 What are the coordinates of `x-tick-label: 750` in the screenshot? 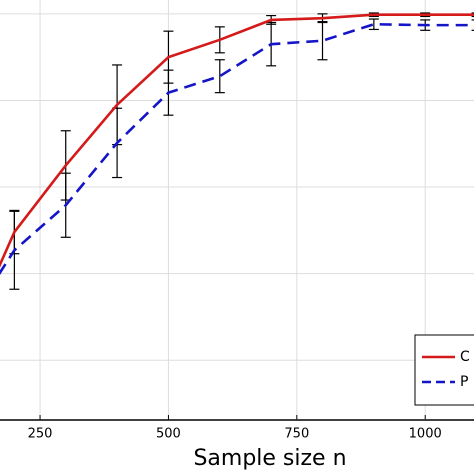 It's located at (296, 434).